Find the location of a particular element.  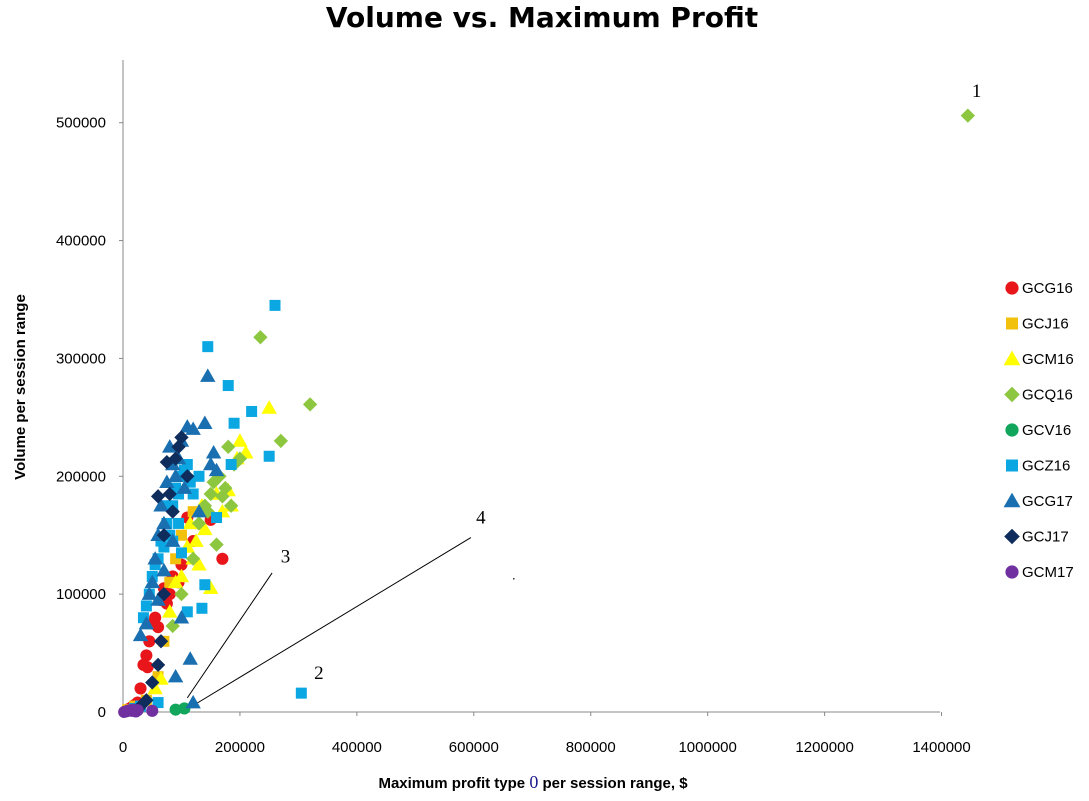

series-gcv16 is located at coordinates (180, 709).